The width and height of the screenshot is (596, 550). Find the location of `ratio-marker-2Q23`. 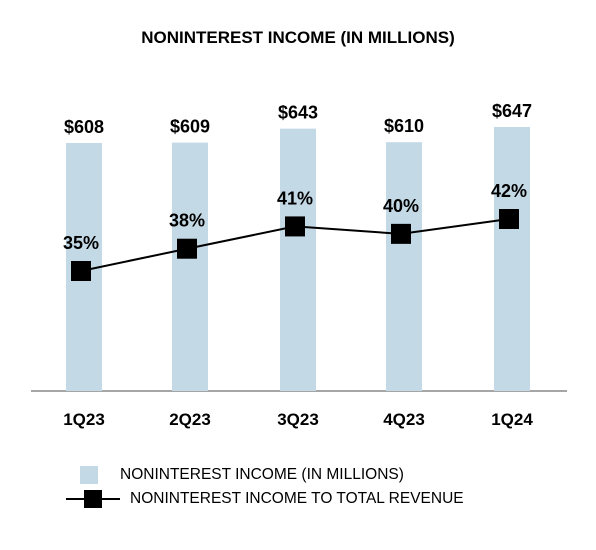

ratio-marker-2Q23 is located at coordinates (187, 248).